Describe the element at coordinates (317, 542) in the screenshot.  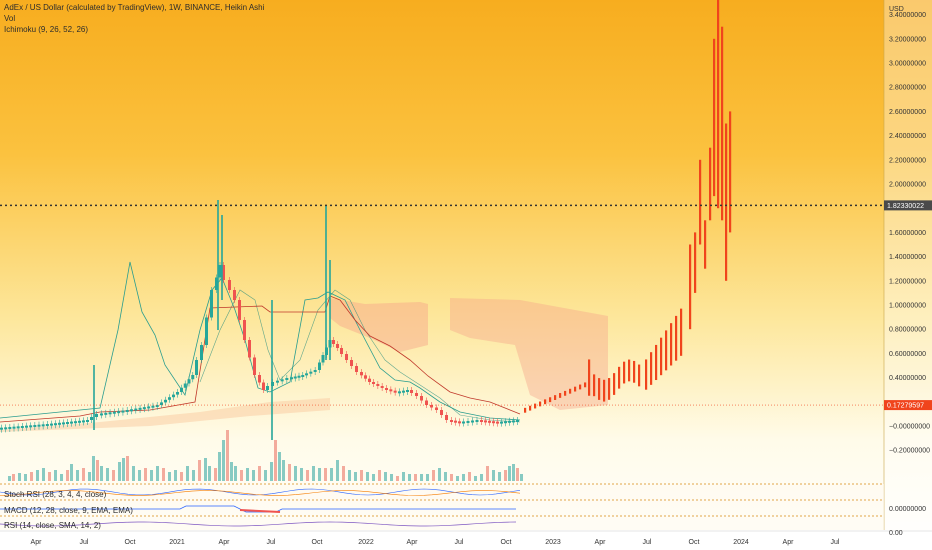
I see `time-tick-label: Oct` at that location.